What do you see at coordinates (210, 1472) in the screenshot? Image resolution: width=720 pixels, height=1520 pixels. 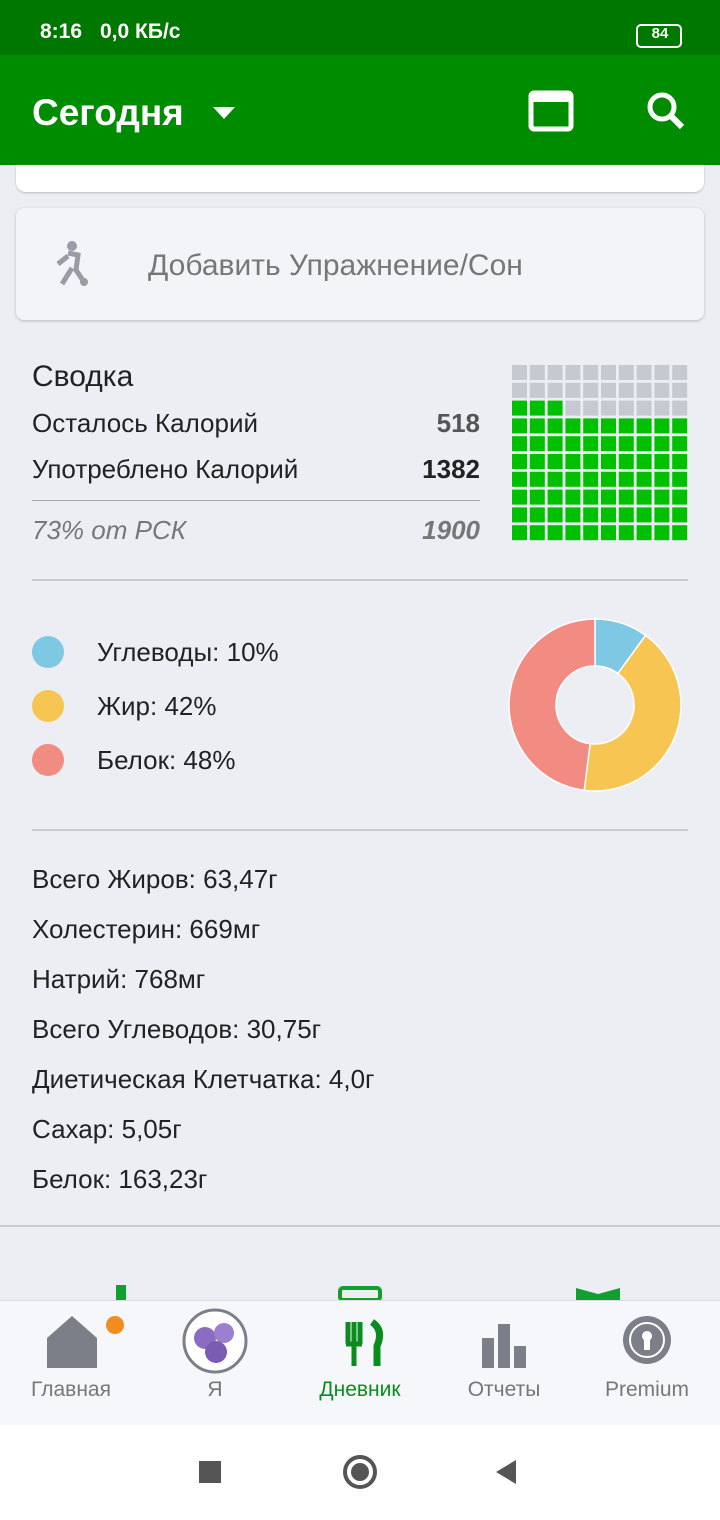 I see `recents-button` at bounding box center [210, 1472].